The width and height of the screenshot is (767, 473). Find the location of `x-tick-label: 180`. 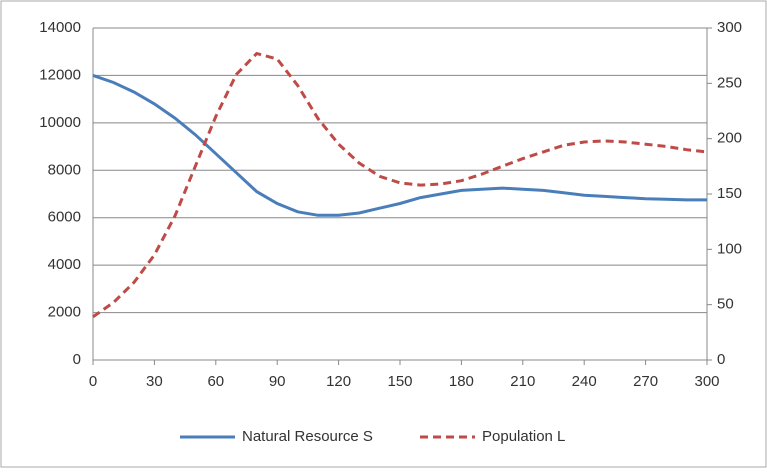

x-tick-label: 180 is located at coordinates (461, 381).